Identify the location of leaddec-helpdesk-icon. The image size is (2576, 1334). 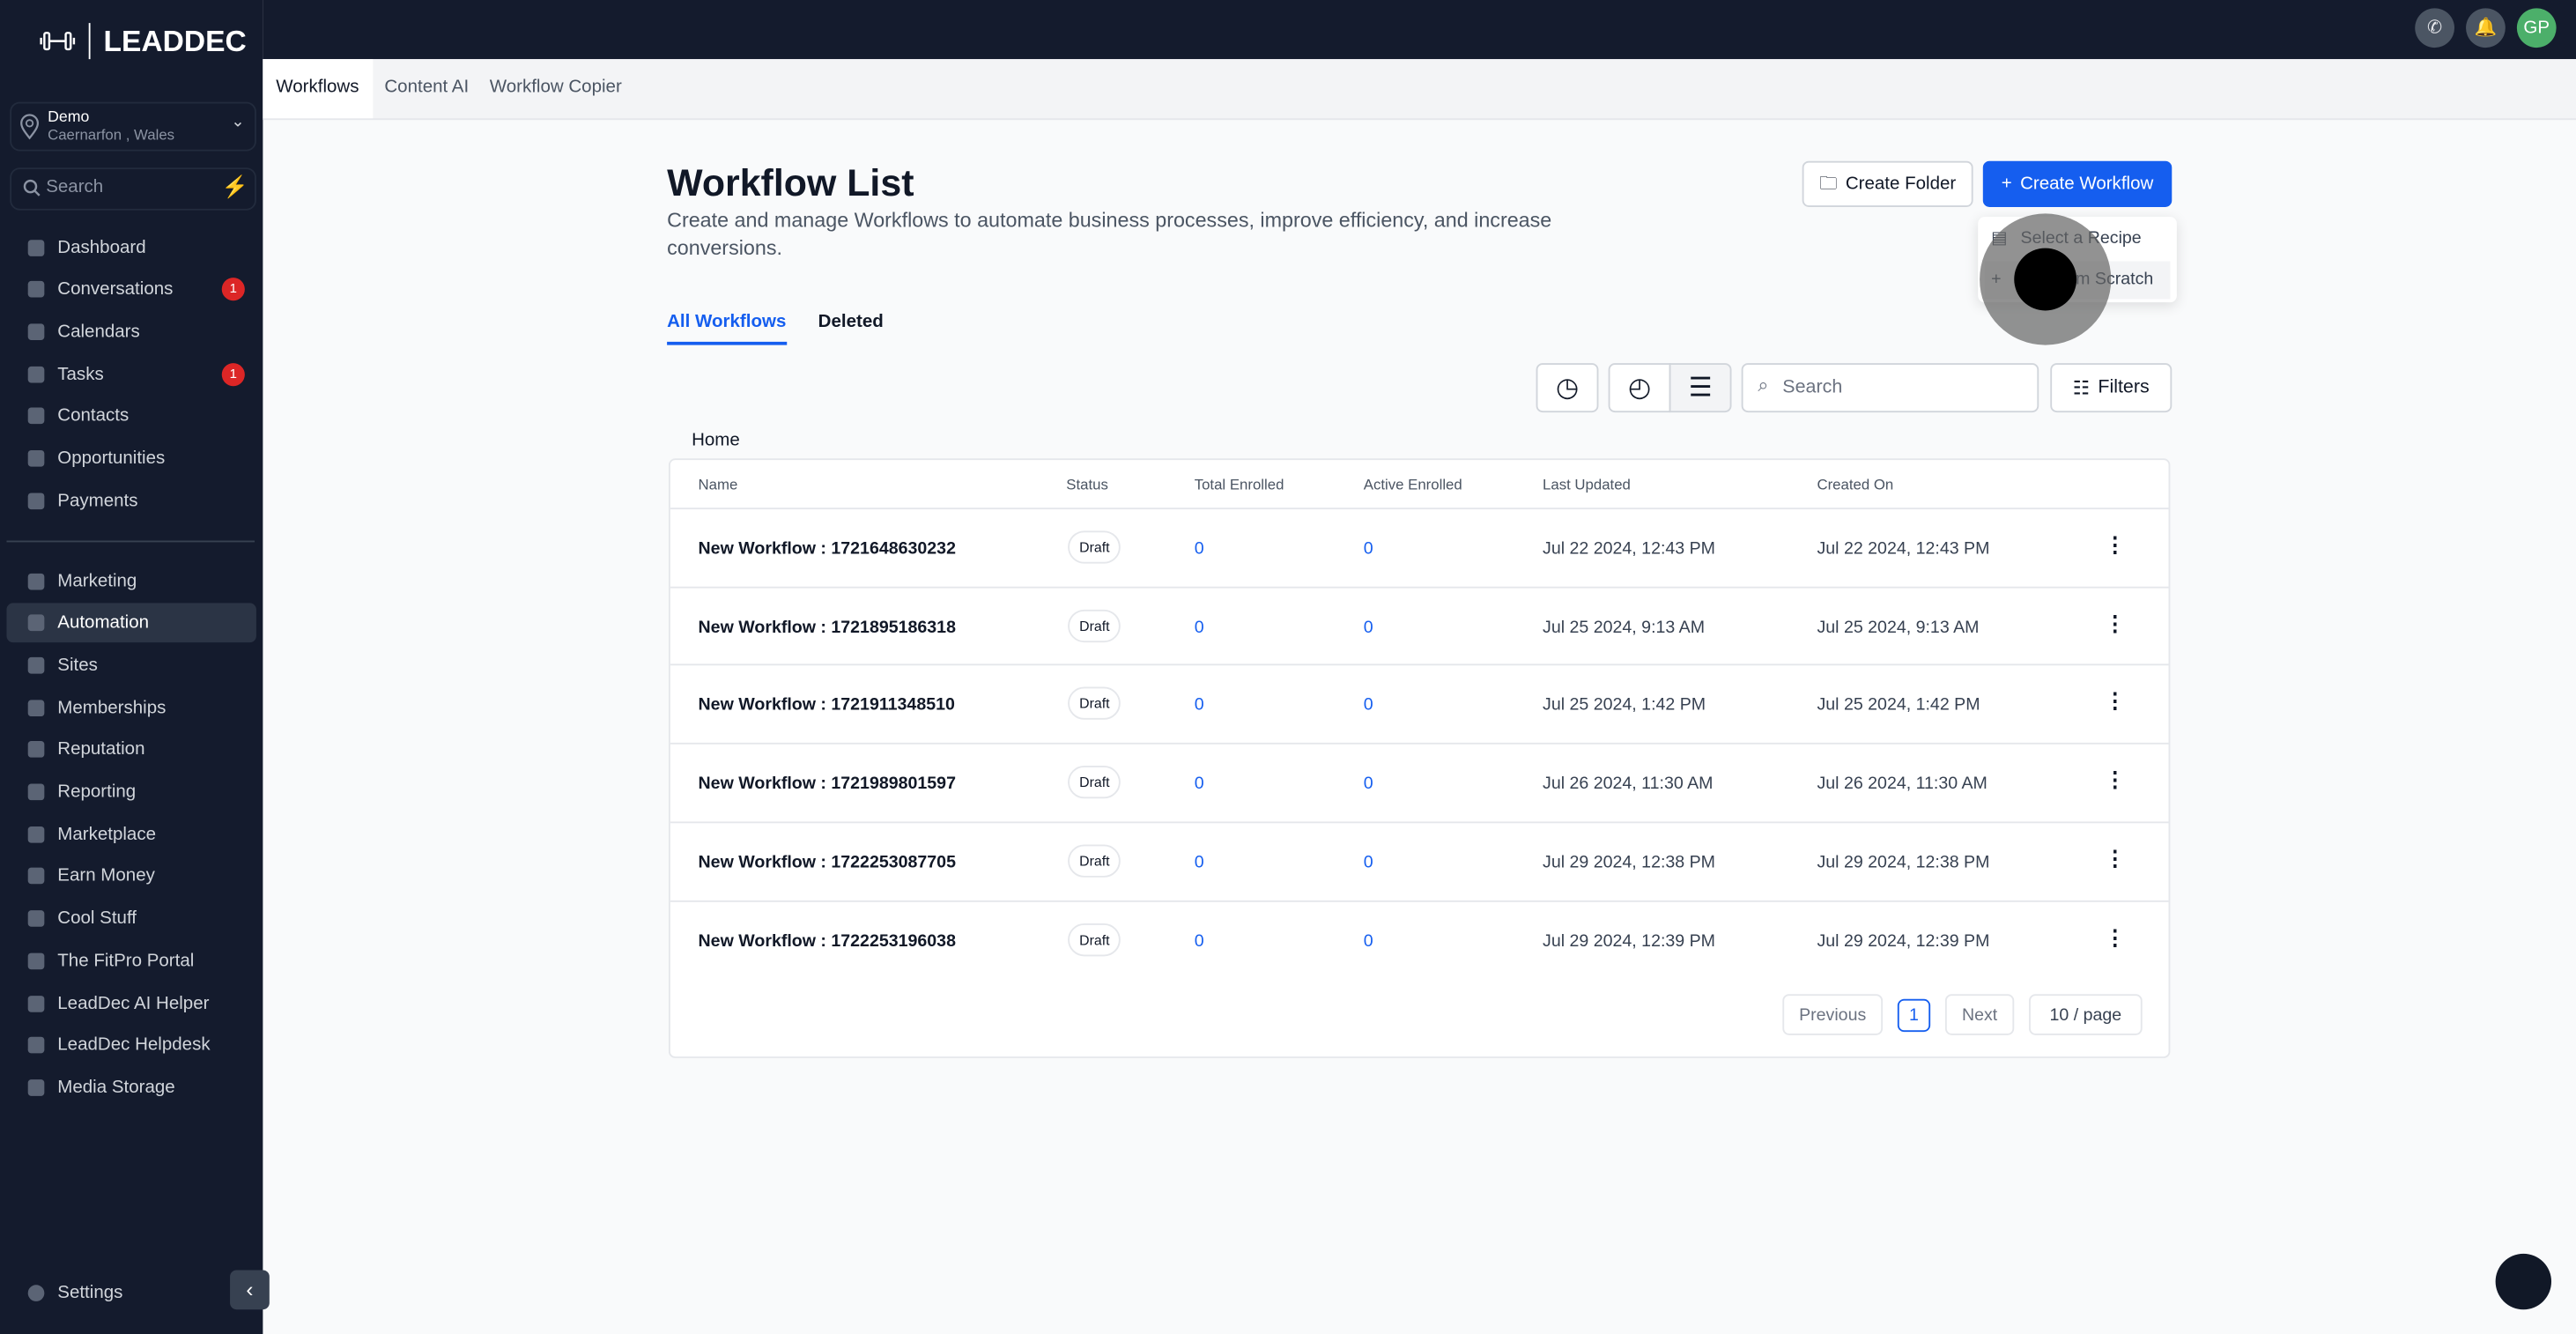
(36, 1045).